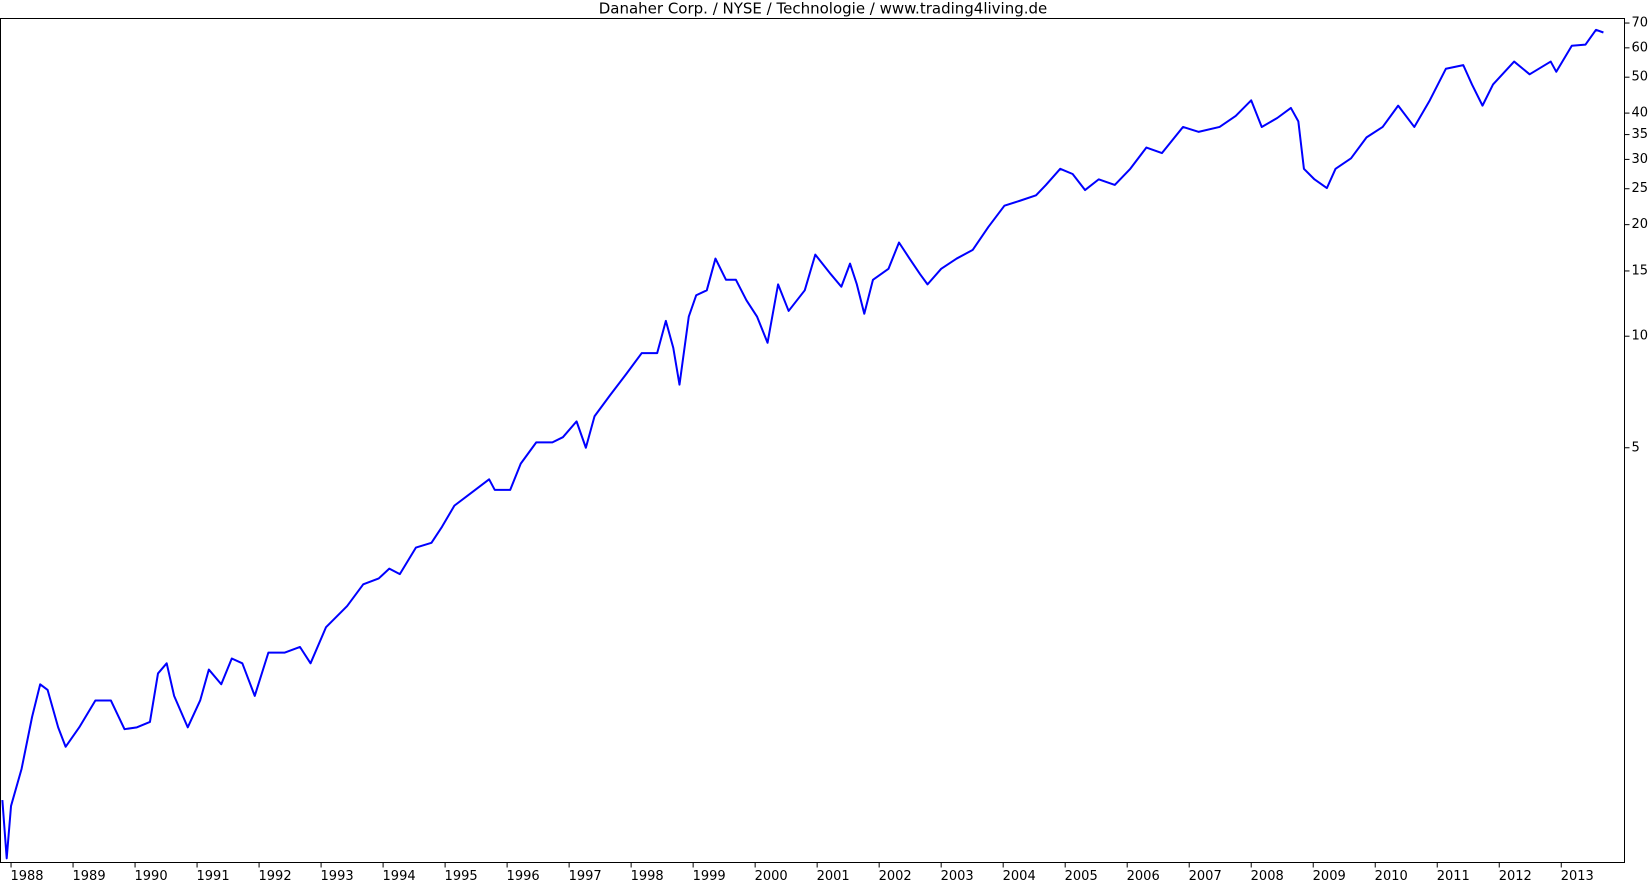 The image size is (1649, 887). I want to click on y-tick-label: 10, so click(1640, 336).